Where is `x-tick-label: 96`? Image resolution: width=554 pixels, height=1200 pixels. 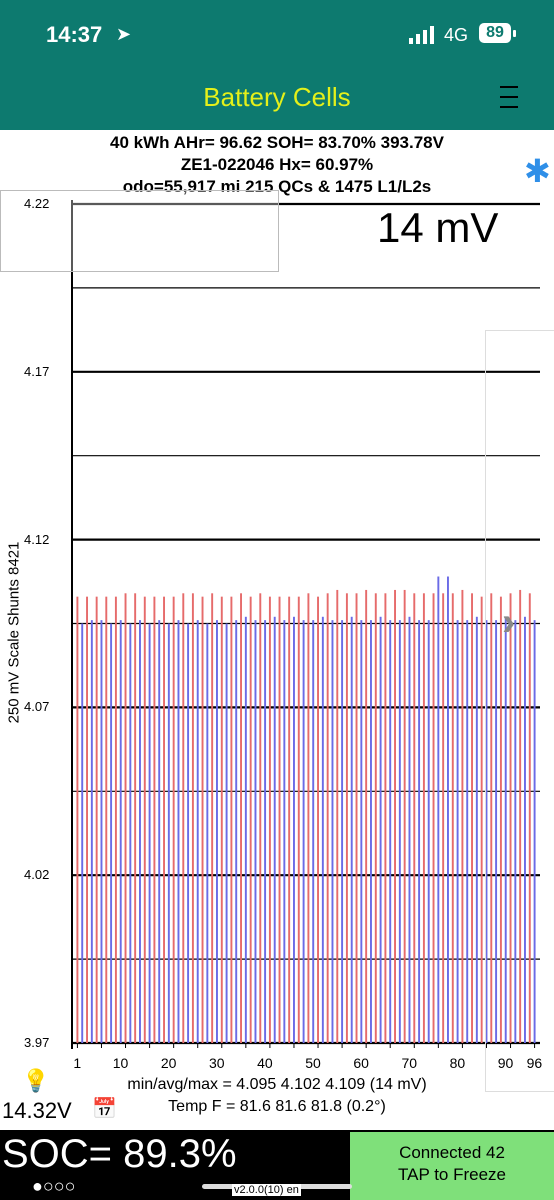
x-tick-label: 96 is located at coordinates (534, 1063).